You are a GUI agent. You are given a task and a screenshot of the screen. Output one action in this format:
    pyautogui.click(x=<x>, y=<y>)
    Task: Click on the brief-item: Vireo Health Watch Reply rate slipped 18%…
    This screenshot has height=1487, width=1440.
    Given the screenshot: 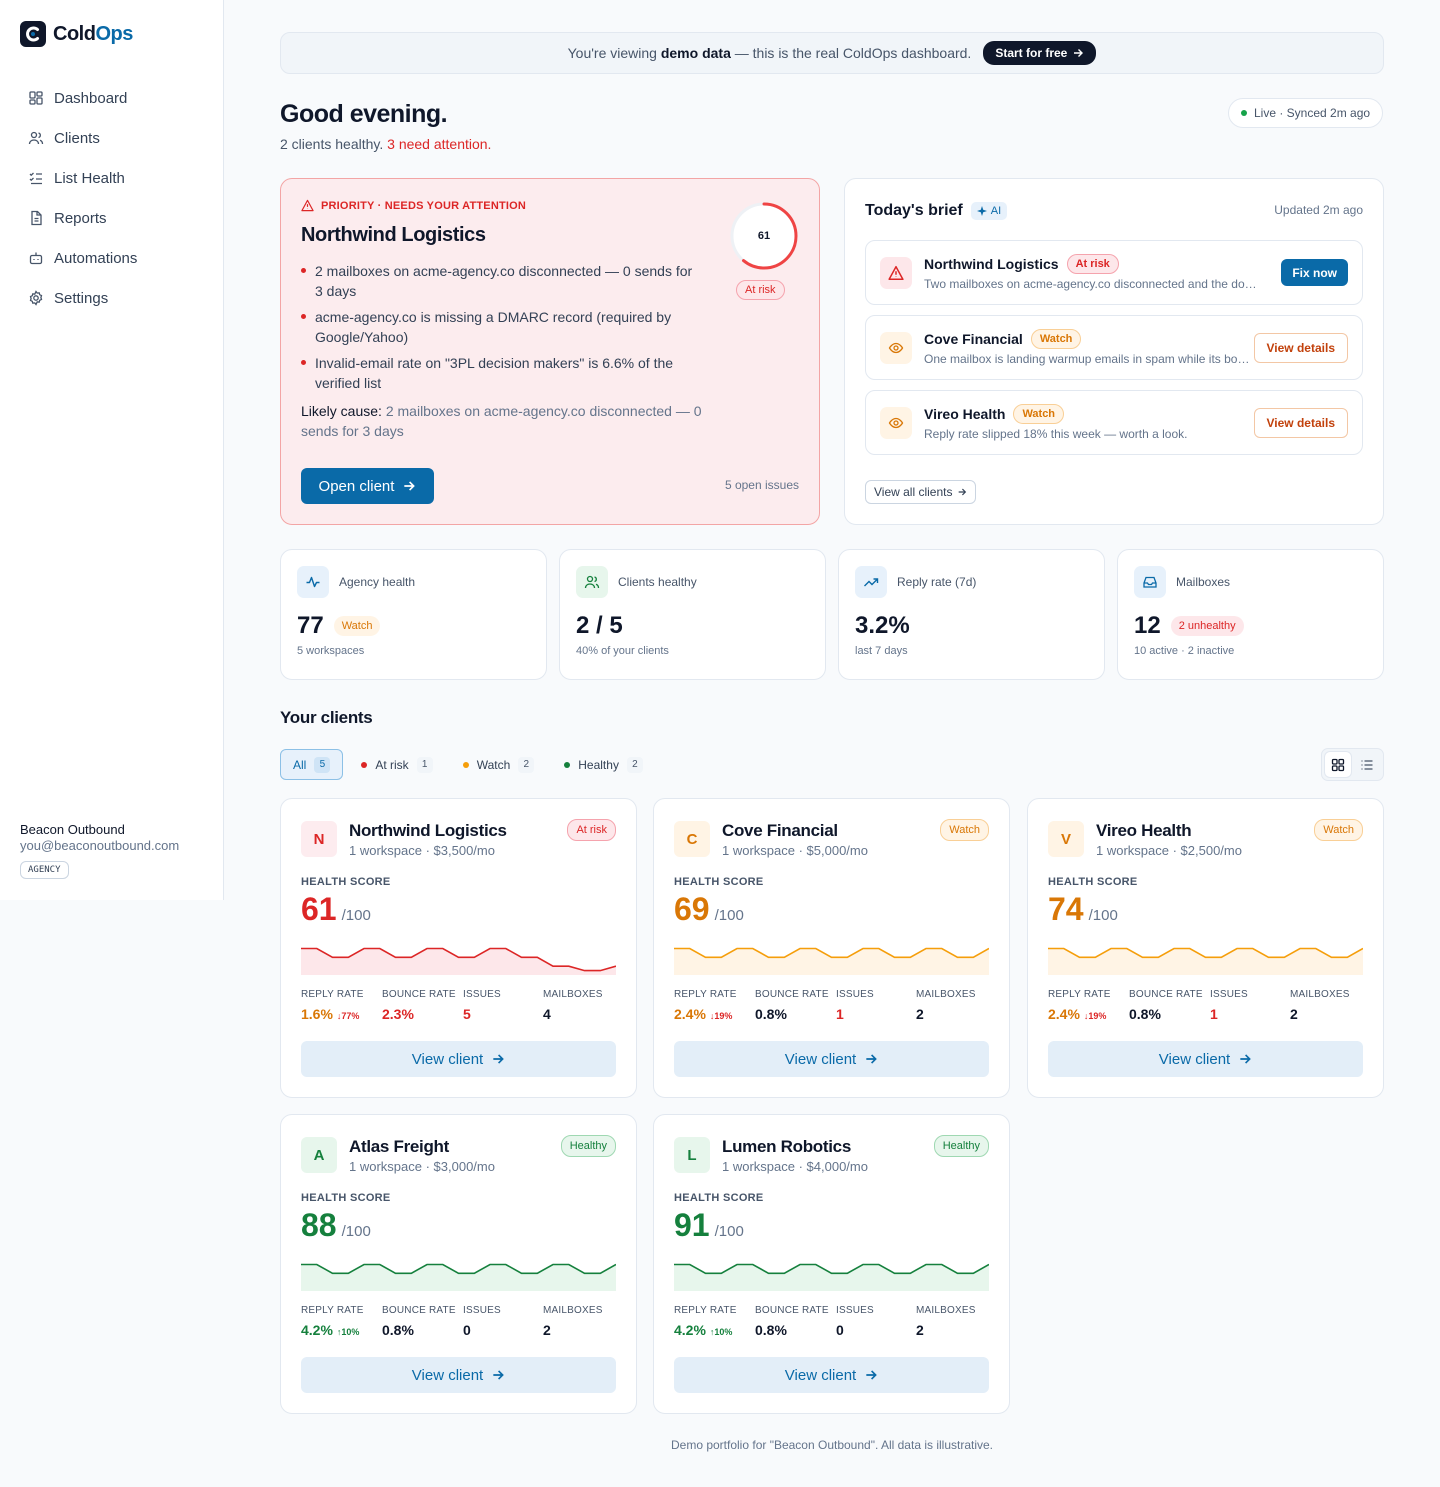 What is the action you would take?
    pyautogui.click(x=1114, y=422)
    